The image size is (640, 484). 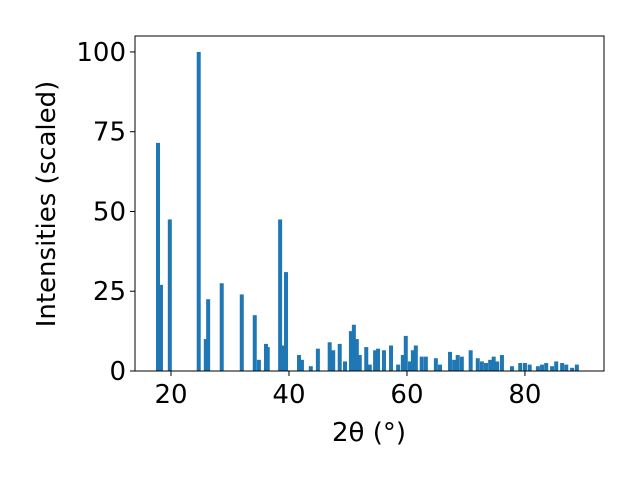 What do you see at coordinates (369, 433) in the screenshot?
I see `x-axis-label: 2θ (°)` at bounding box center [369, 433].